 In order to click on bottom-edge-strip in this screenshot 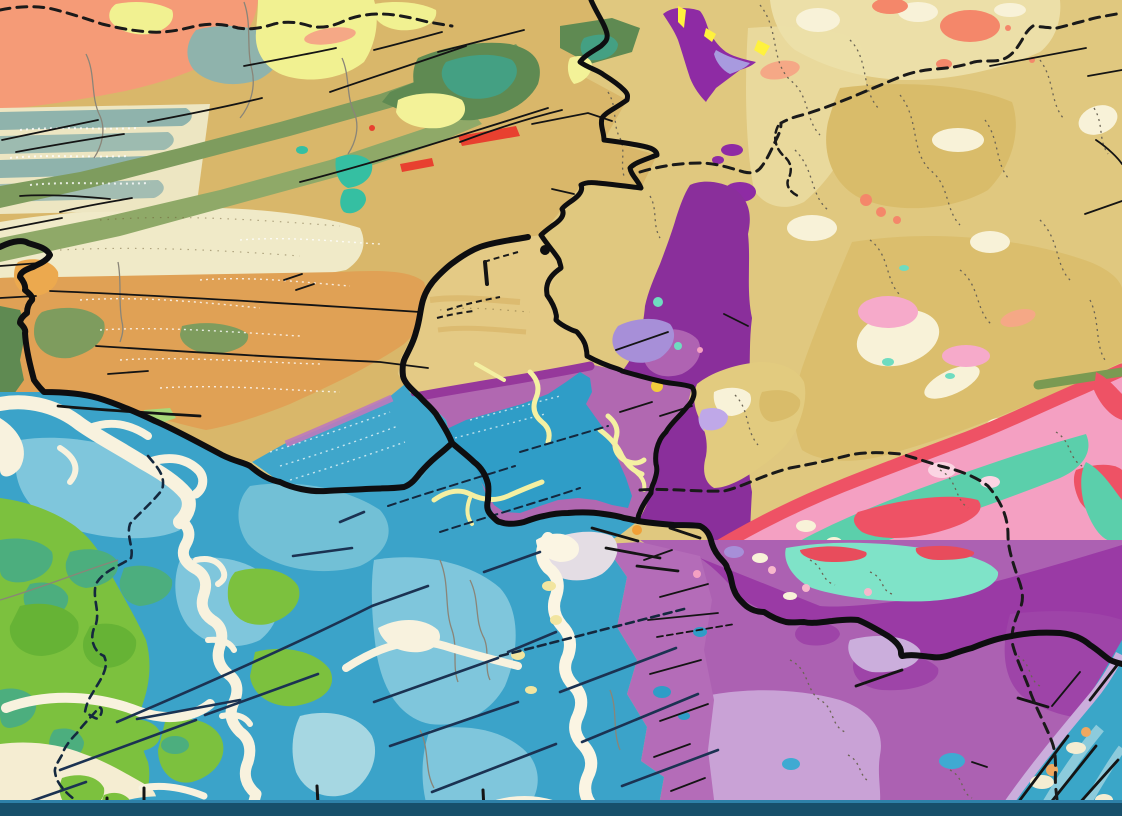, I will do `click(561, 808)`.